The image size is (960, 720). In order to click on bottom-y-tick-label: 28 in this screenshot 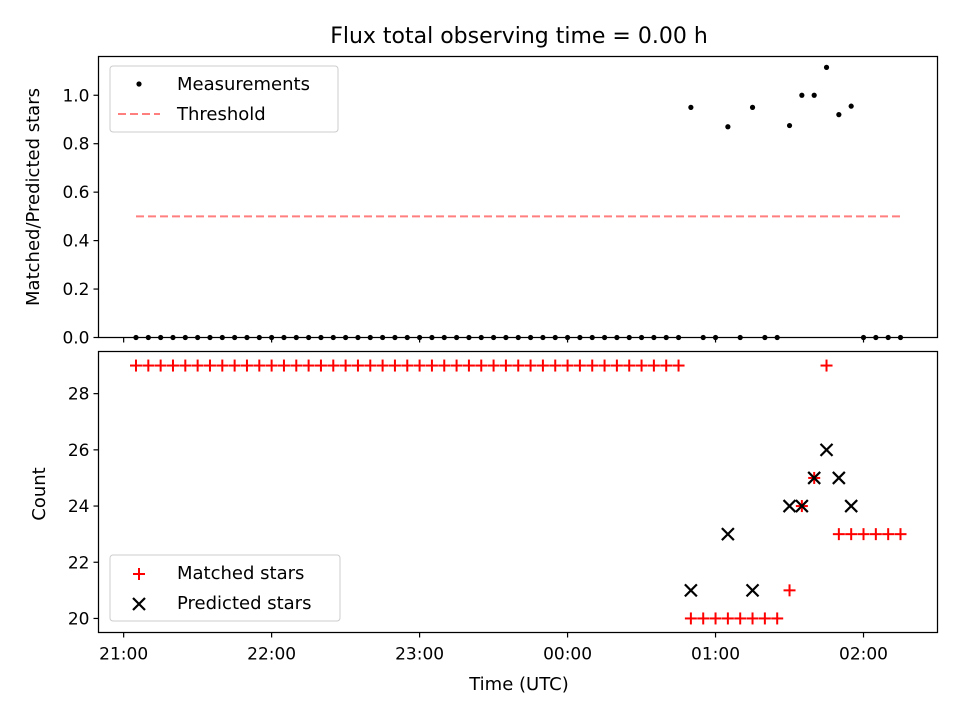, I will do `click(79, 395)`.